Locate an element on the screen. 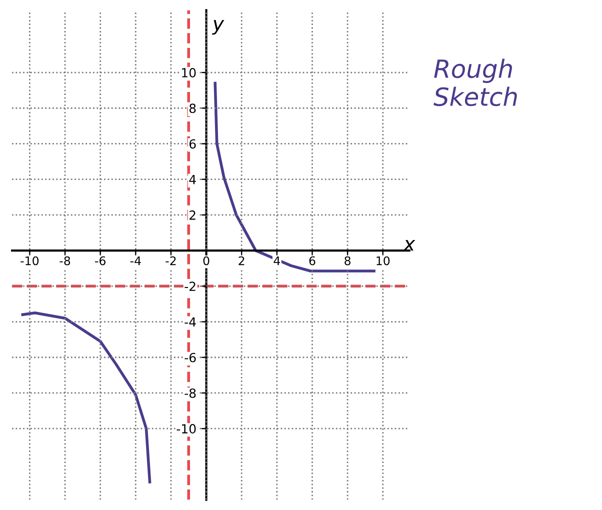 This screenshot has height=510, width=602. y-tick-label: -8 is located at coordinates (190, 393).